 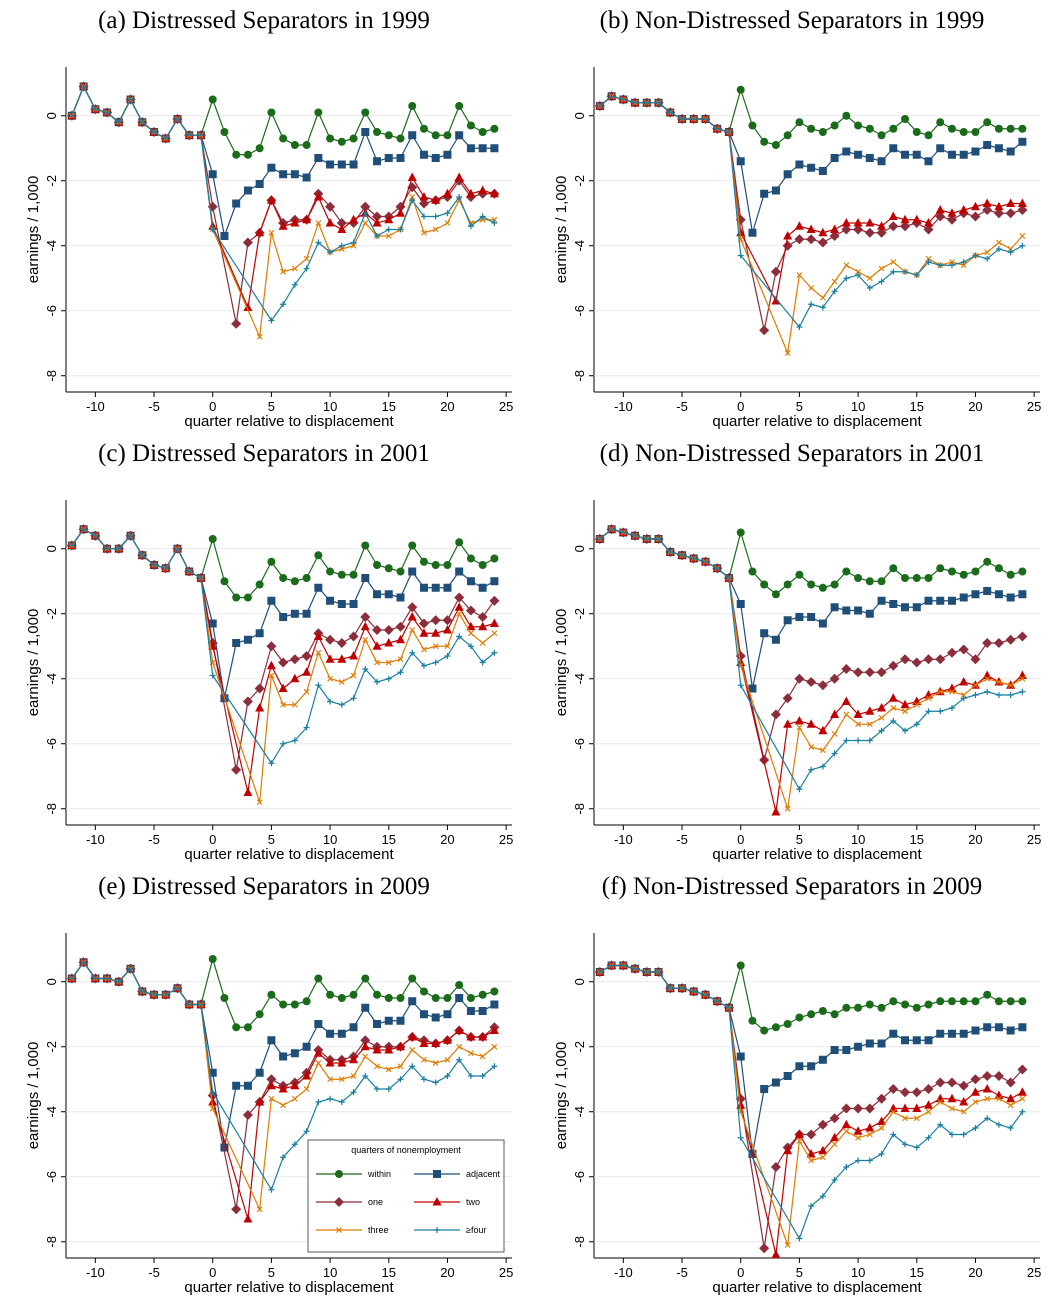 What do you see at coordinates (579, 115) in the screenshot?
I see `y-tick-label: 0` at bounding box center [579, 115].